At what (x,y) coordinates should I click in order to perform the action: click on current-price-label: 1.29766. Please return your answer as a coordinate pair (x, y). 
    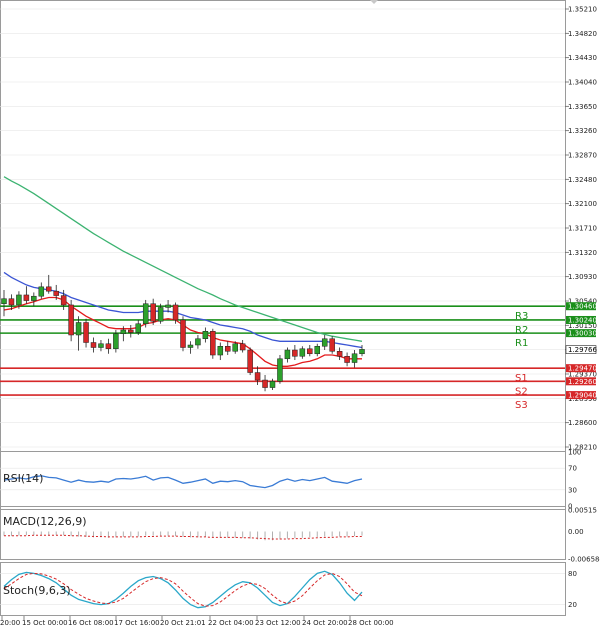
    Looking at the image, I should click on (582, 350).